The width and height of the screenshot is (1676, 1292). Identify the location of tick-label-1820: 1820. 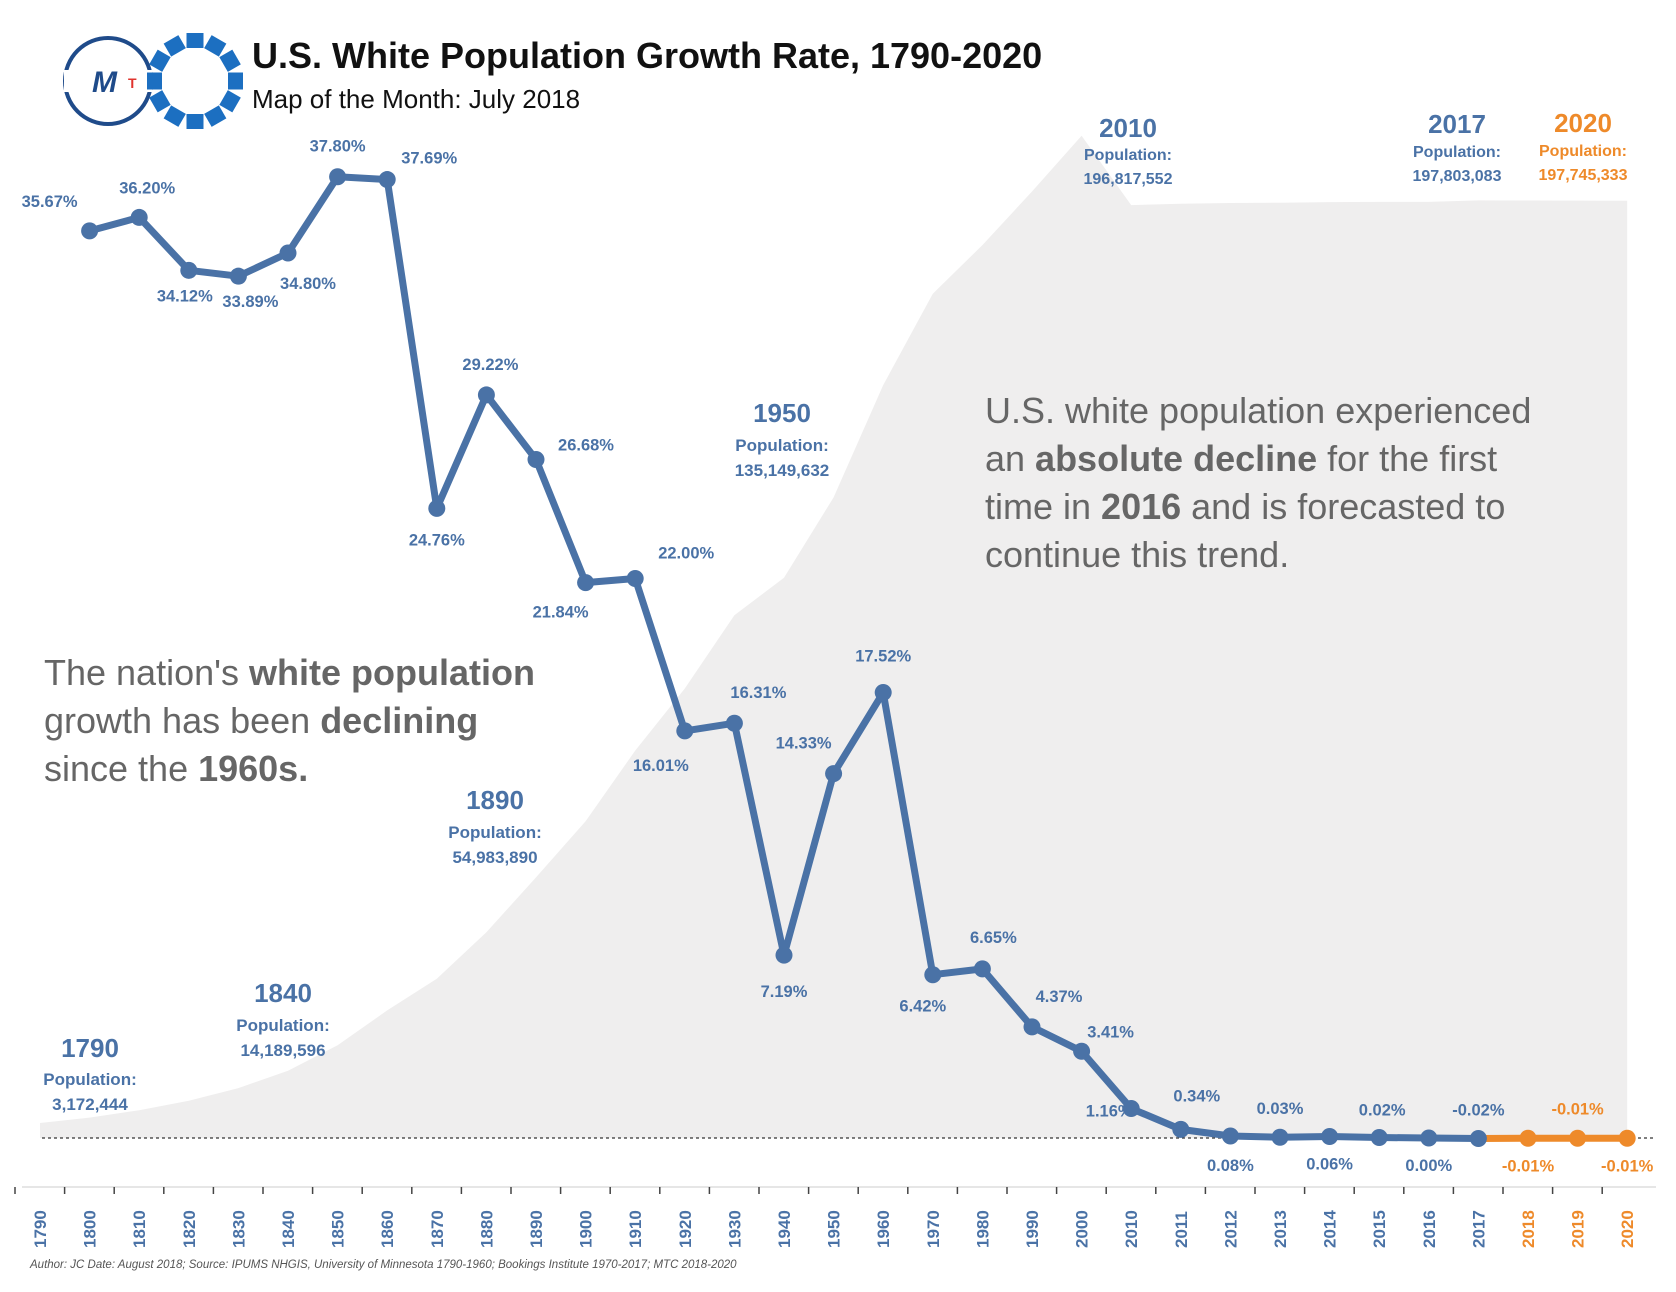
(189, 1229).